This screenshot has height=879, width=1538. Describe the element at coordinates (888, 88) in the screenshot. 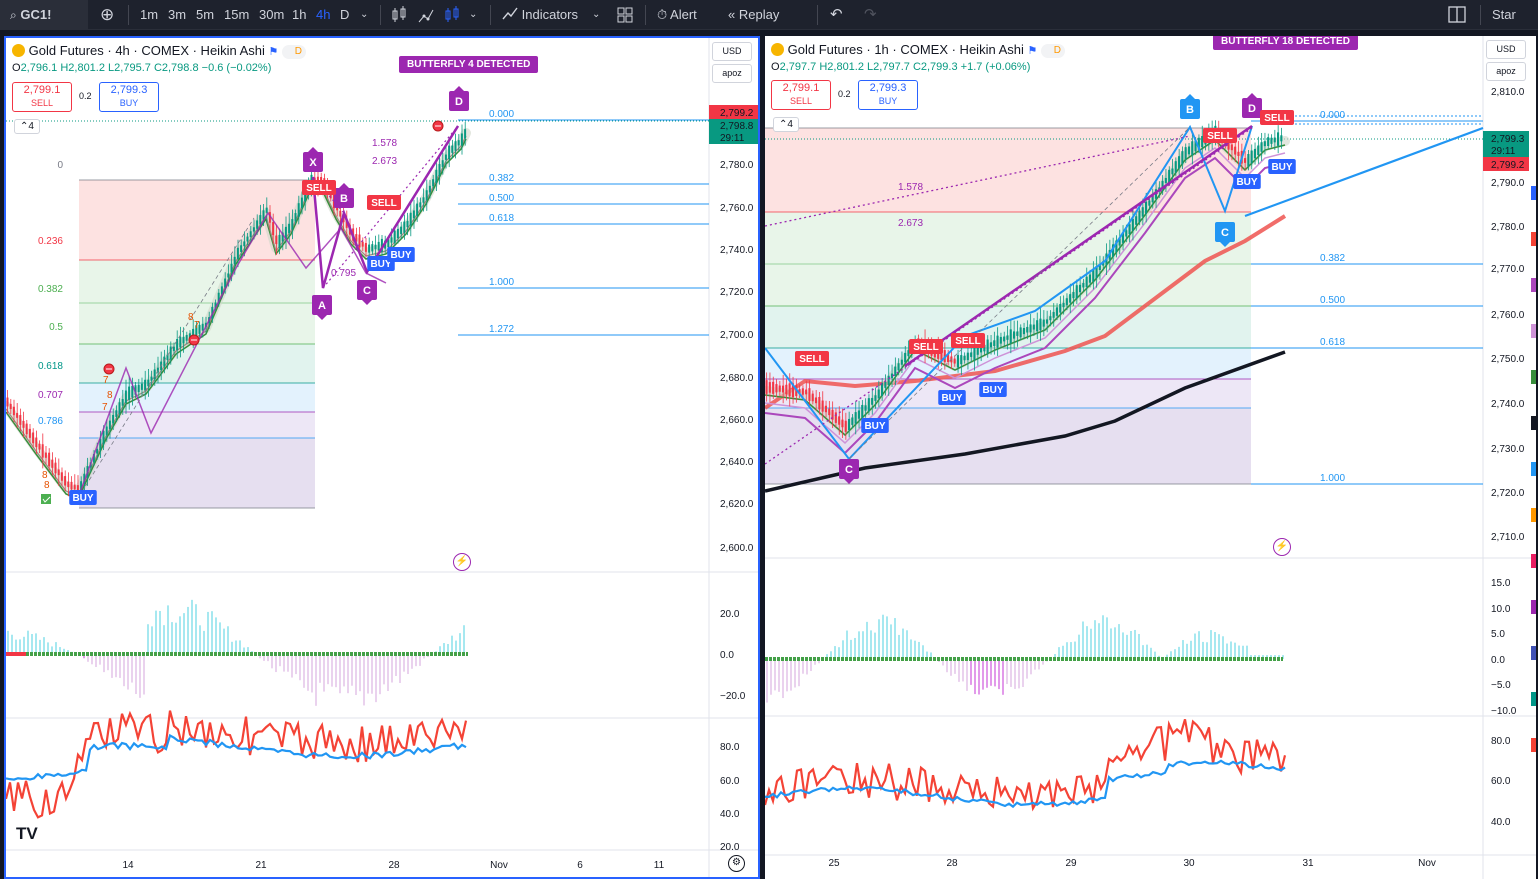

I see `buy-price: 2,799.3` at that location.